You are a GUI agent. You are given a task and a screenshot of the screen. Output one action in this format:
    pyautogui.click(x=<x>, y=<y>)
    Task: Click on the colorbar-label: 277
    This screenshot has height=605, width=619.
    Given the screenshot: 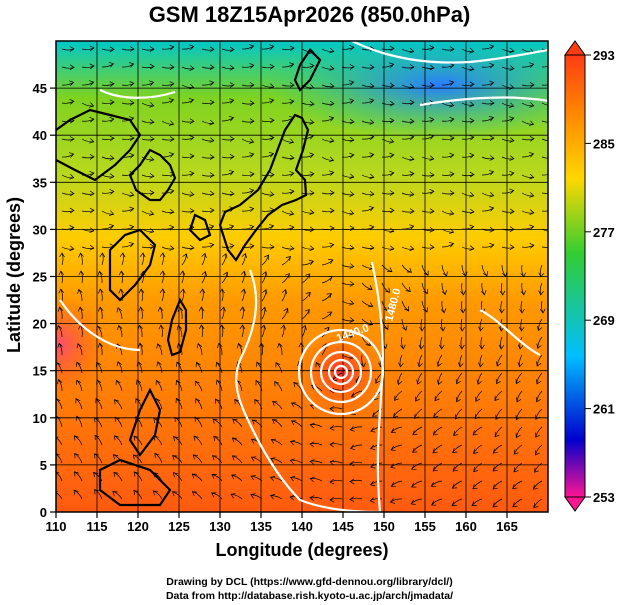 What is the action you would take?
    pyautogui.click(x=604, y=232)
    